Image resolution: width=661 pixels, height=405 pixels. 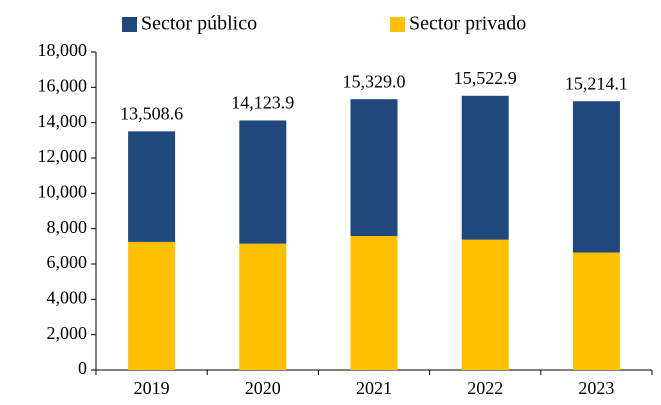 I want to click on y-tick-label: 2,000, so click(x=67, y=333).